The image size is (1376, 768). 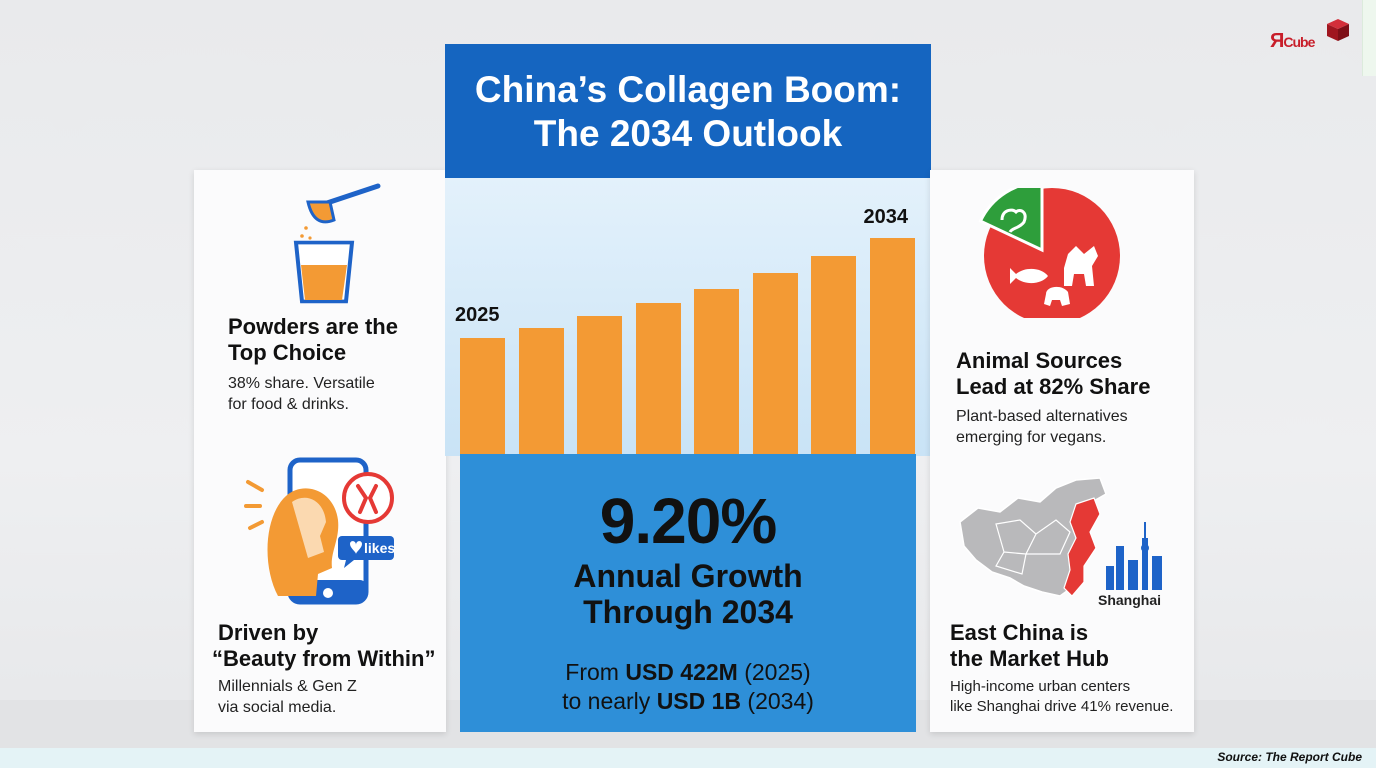 What do you see at coordinates (288, 404) in the screenshot?
I see `powders-desc-line2: for food & drinks.` at bounding box center [288, 404].